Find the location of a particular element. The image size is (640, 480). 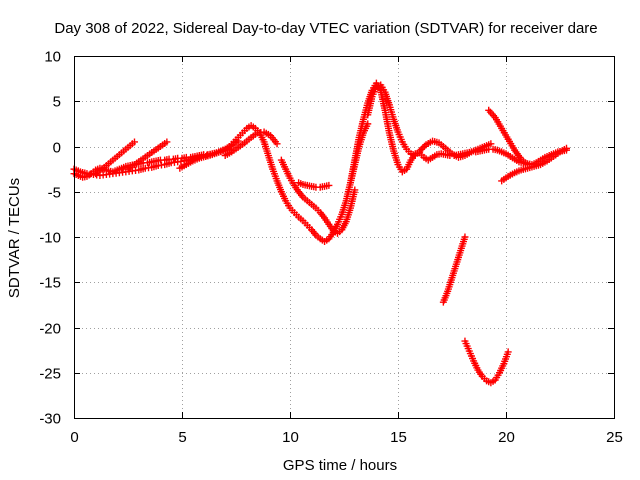

x-tick-label: 25 is located at coordinates (614, 437).